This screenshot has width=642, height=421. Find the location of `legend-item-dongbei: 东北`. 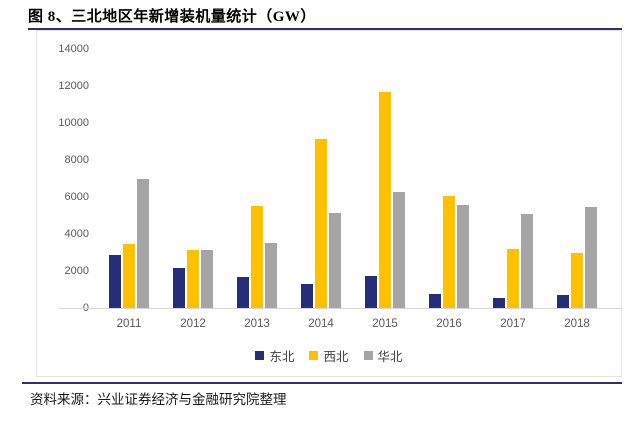

legend-item-dongbei: 东北 is located at coordinates (274, 355).